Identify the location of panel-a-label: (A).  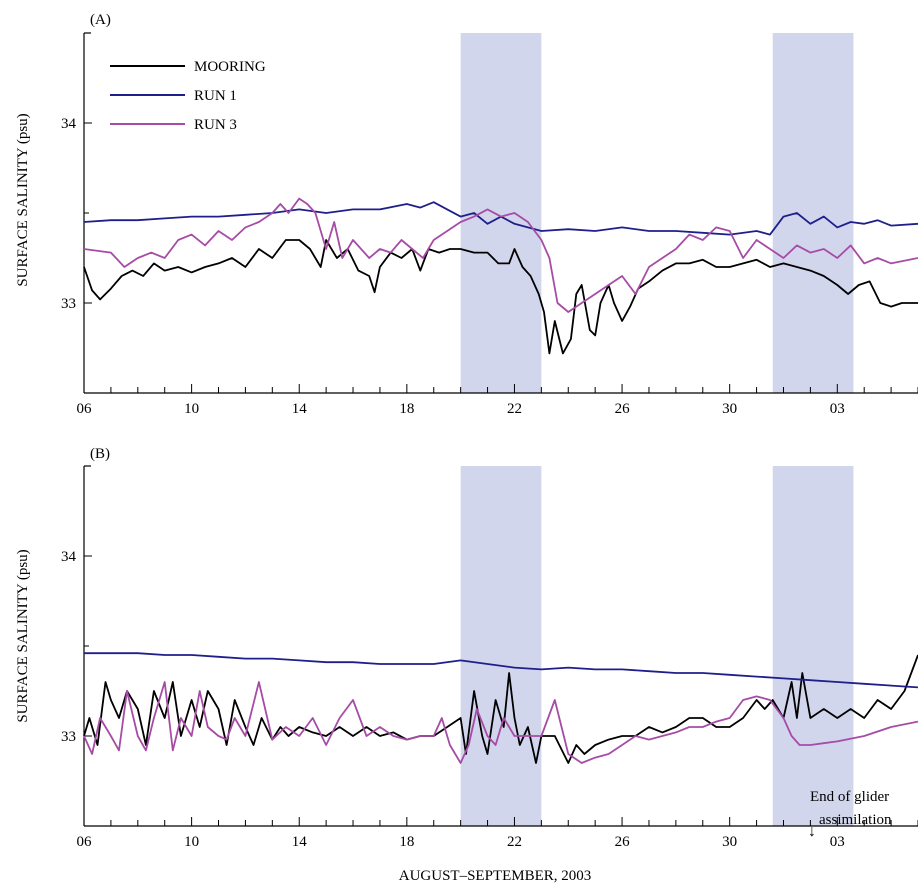
(100, 20).